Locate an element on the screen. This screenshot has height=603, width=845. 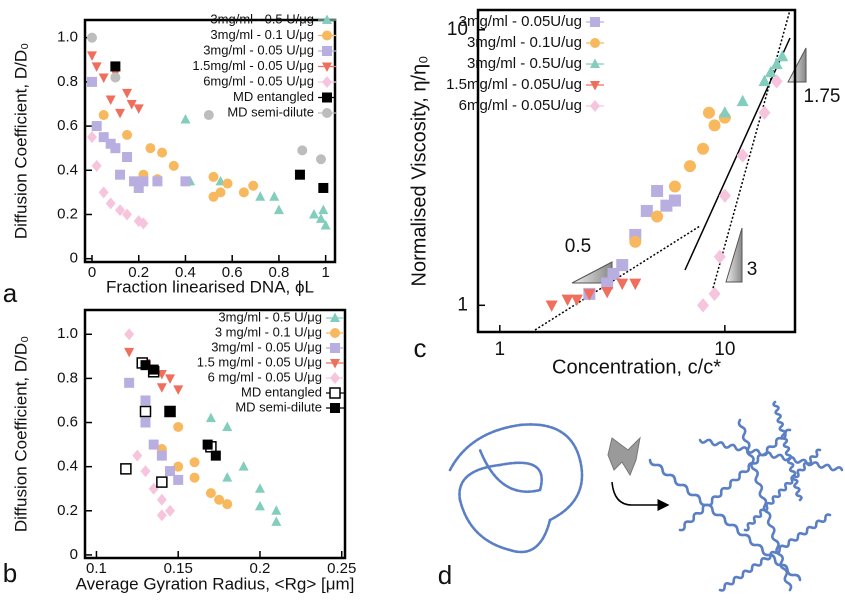
y-tick-label: 1.0 is located at coordinates (67, 37).